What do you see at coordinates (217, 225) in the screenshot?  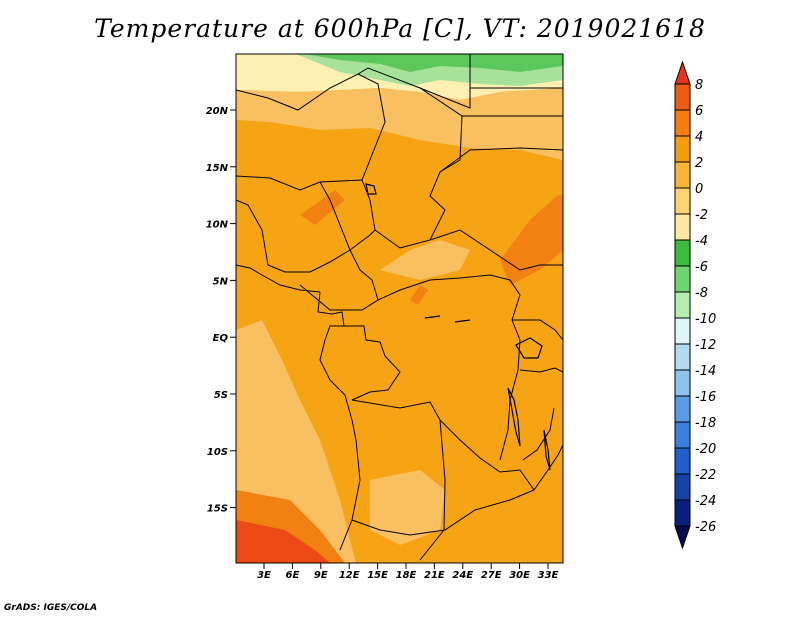 I see `lat-tick-label: 10N` at bounding box center [217, 225].